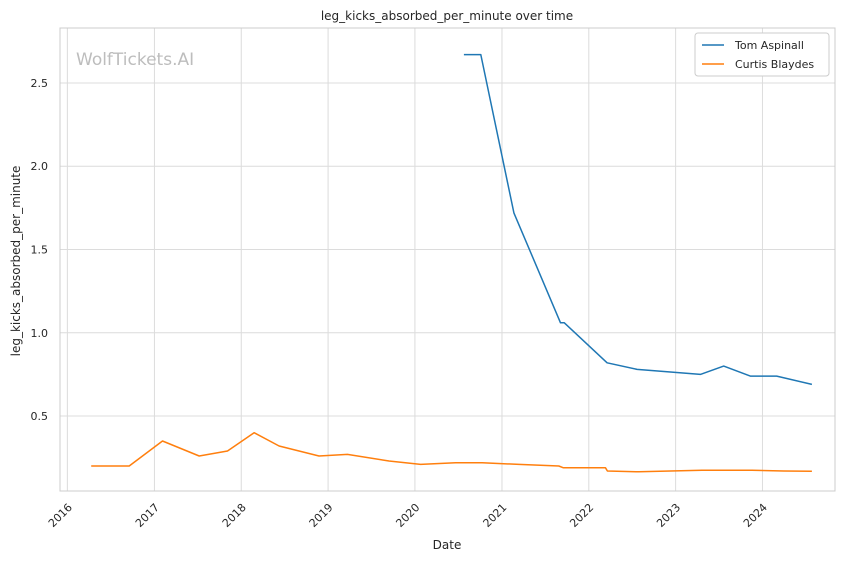 Image resolution: width=844 pixels, height=561 pixels. Describe the element at coordinates (40, 416) in the screenshot. I see `y-tick-label: 0.5` at that location.